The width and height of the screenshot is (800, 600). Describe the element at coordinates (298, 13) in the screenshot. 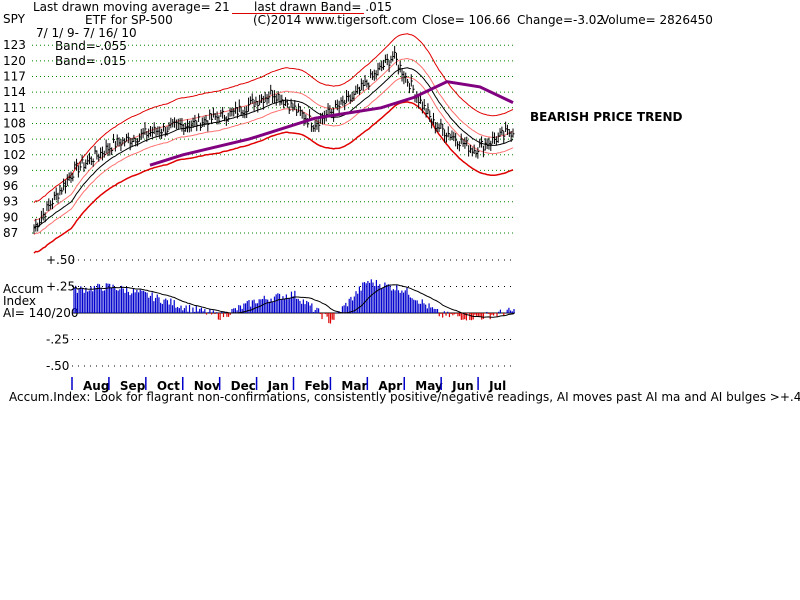

I see `band-caption-underline` at that location.